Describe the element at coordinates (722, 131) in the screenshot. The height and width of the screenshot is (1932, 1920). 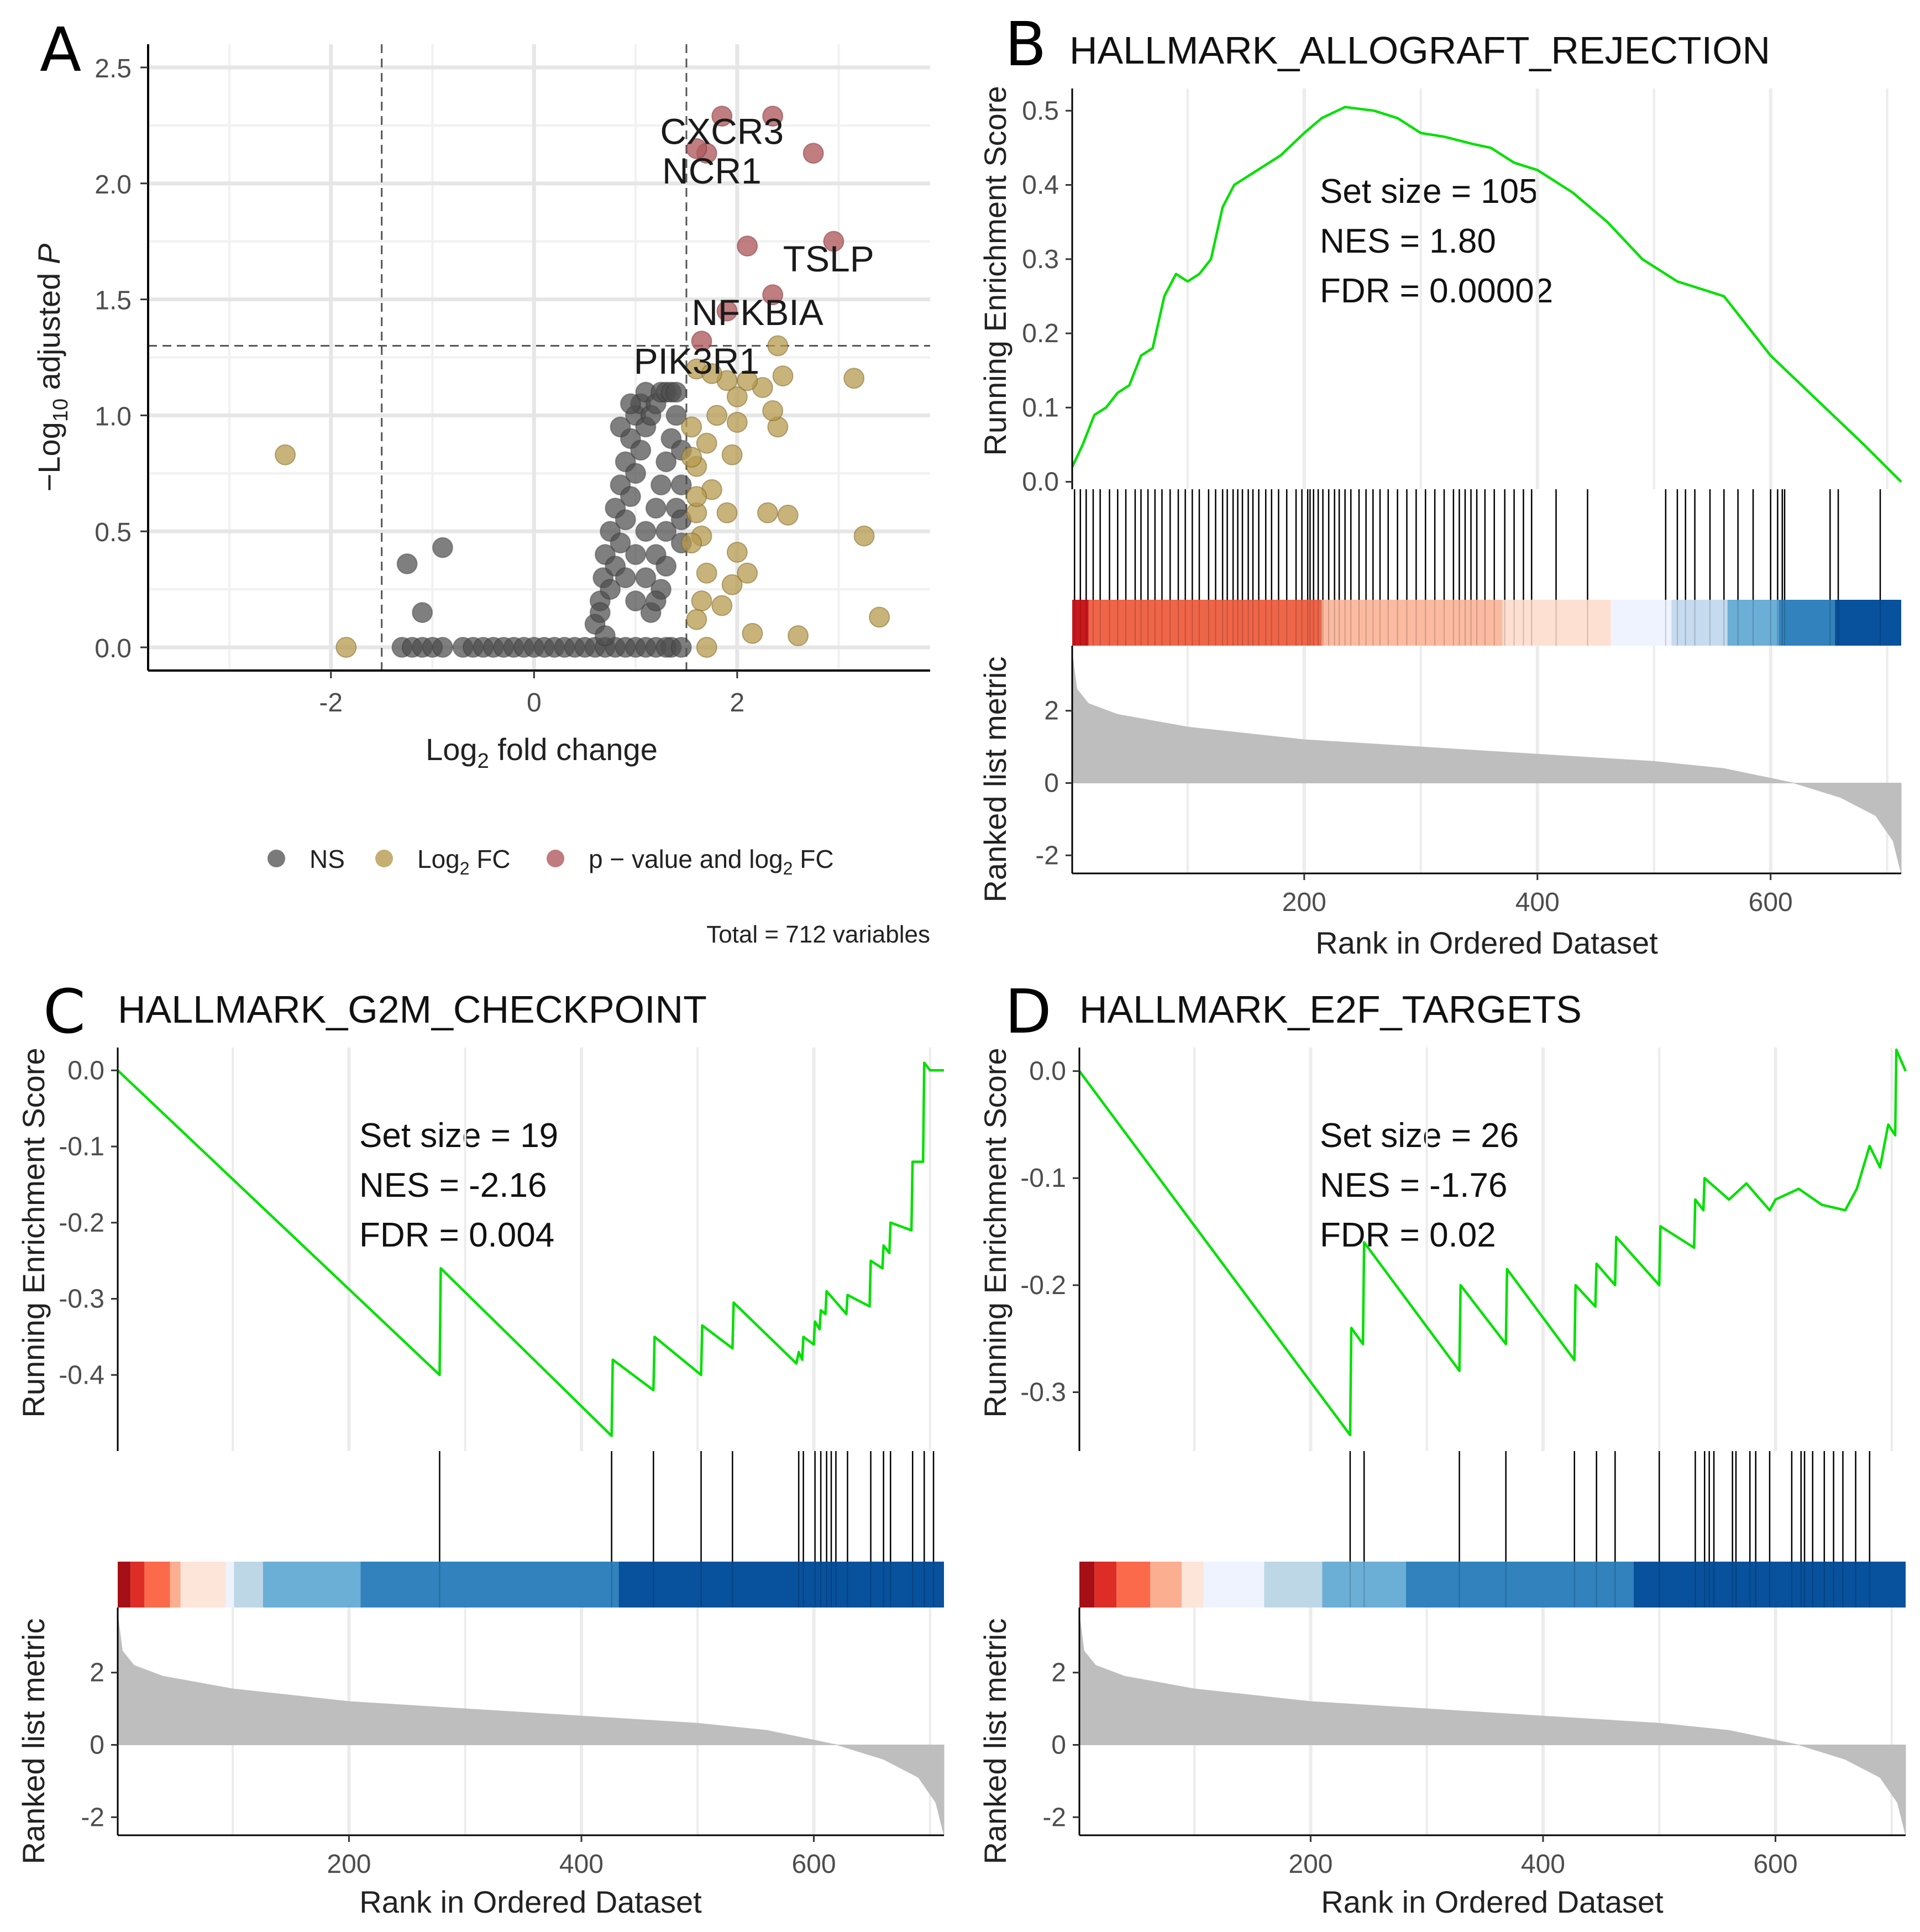
I see `gene-label: CXCR3` at that location.